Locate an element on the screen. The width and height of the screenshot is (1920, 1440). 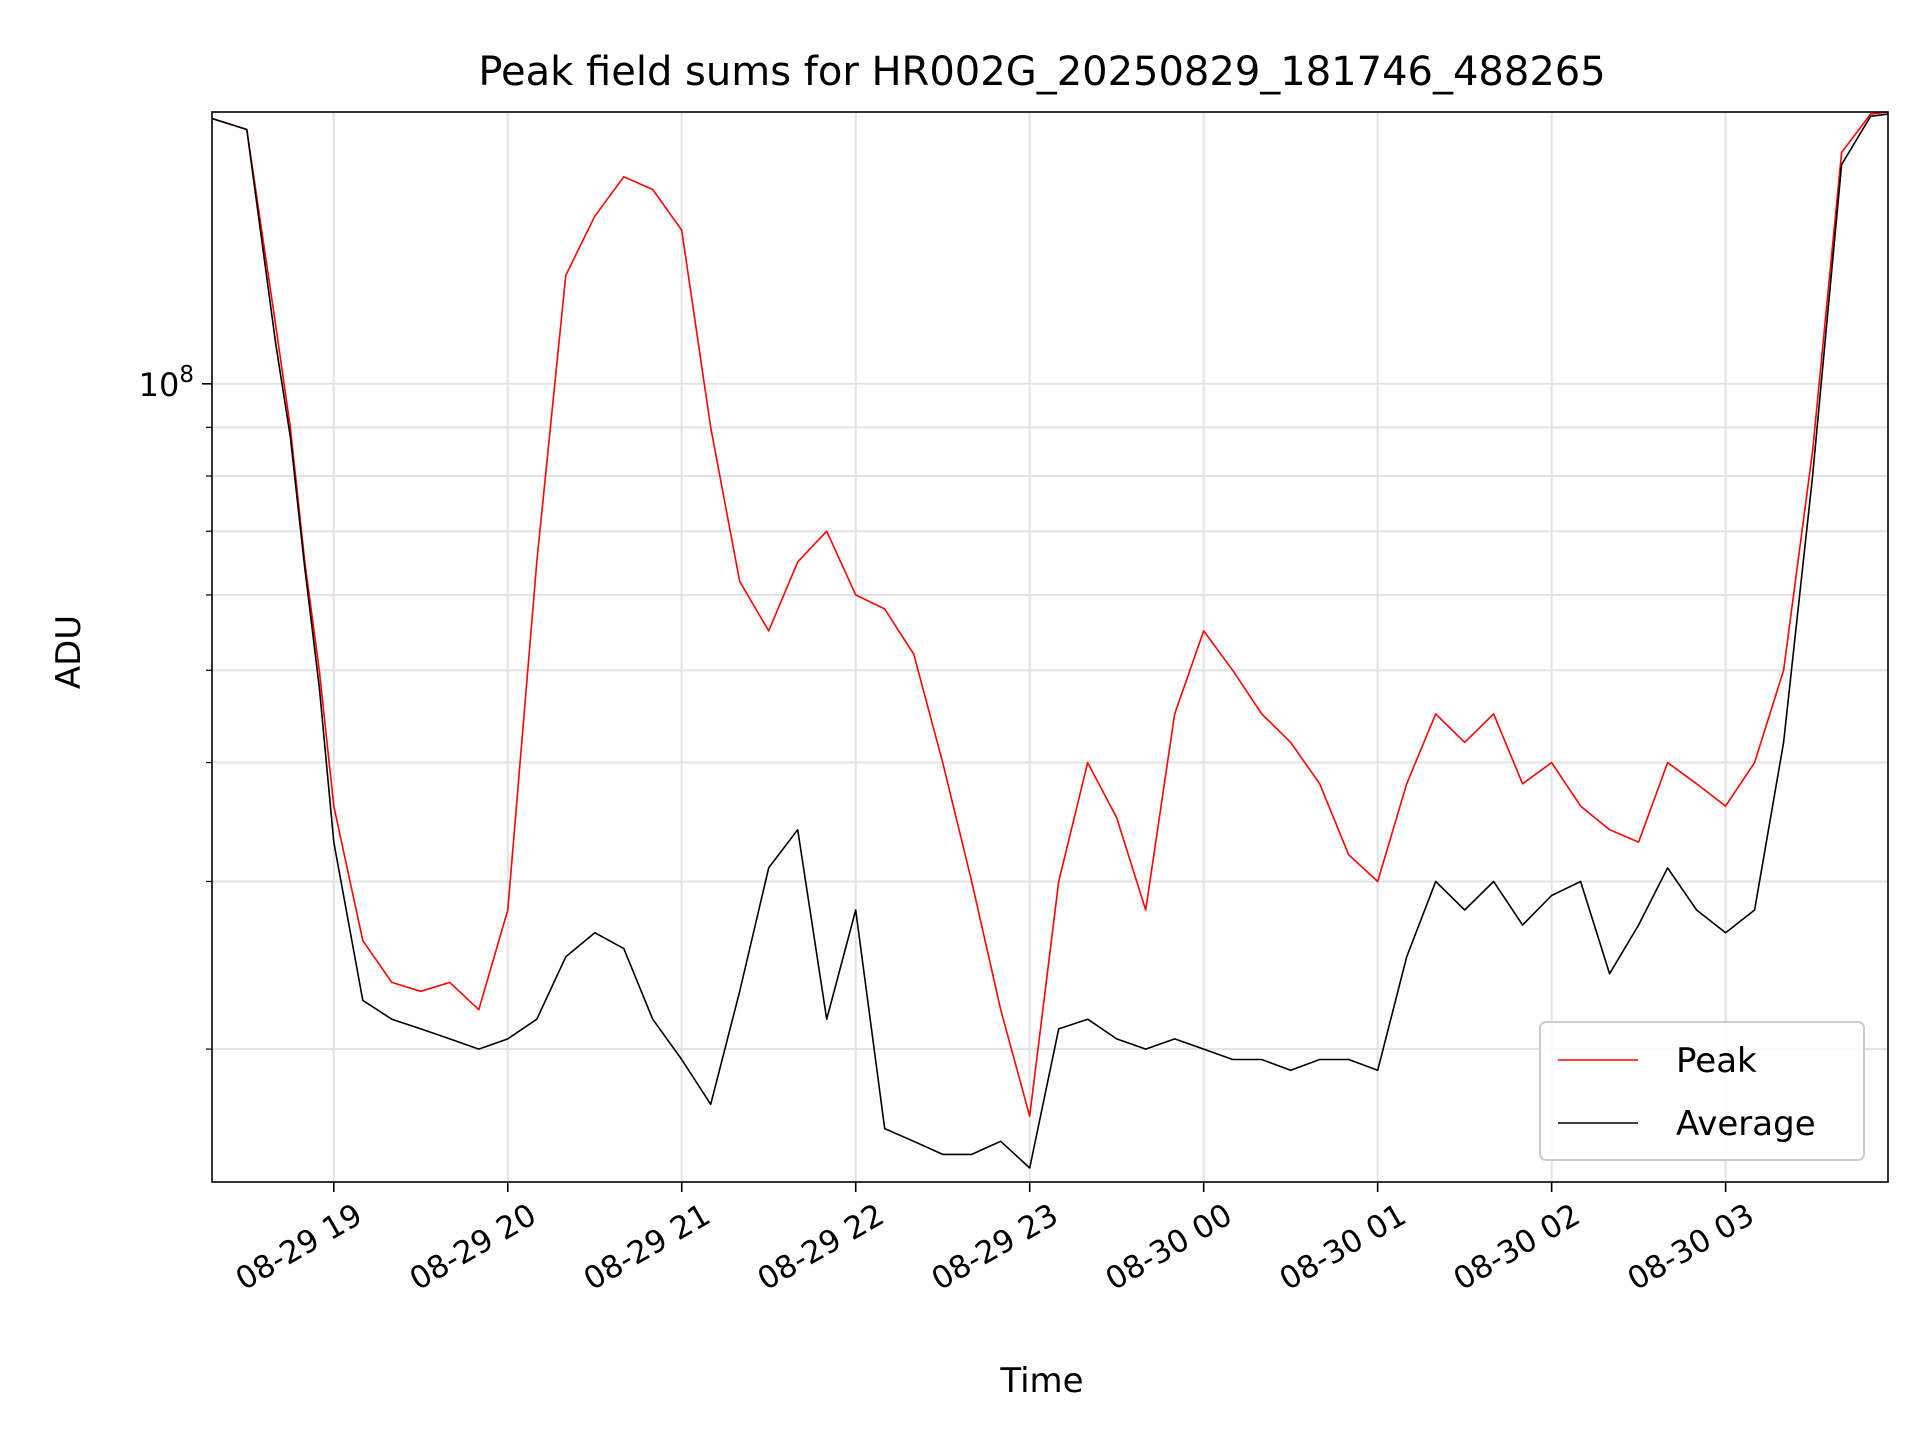
legend: Peak Average is located at coordinates (1702, 1091).